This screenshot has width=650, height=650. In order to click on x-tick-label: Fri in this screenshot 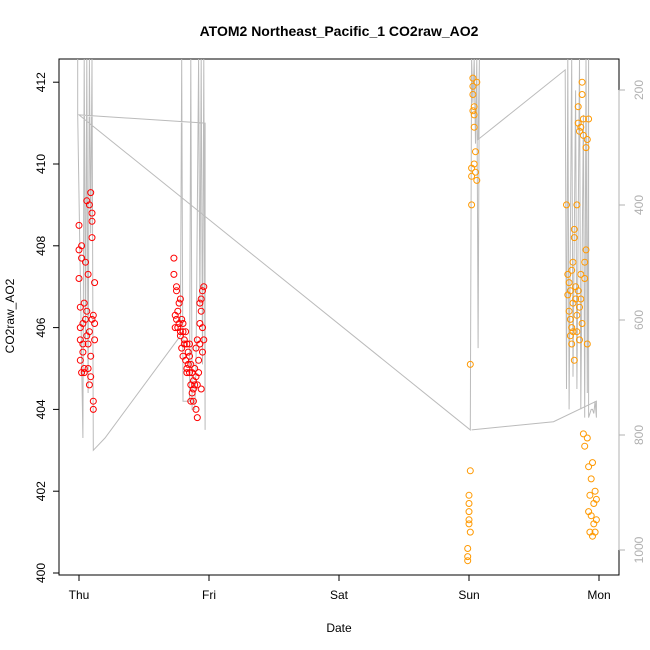, I will do `click(209, 595)`.